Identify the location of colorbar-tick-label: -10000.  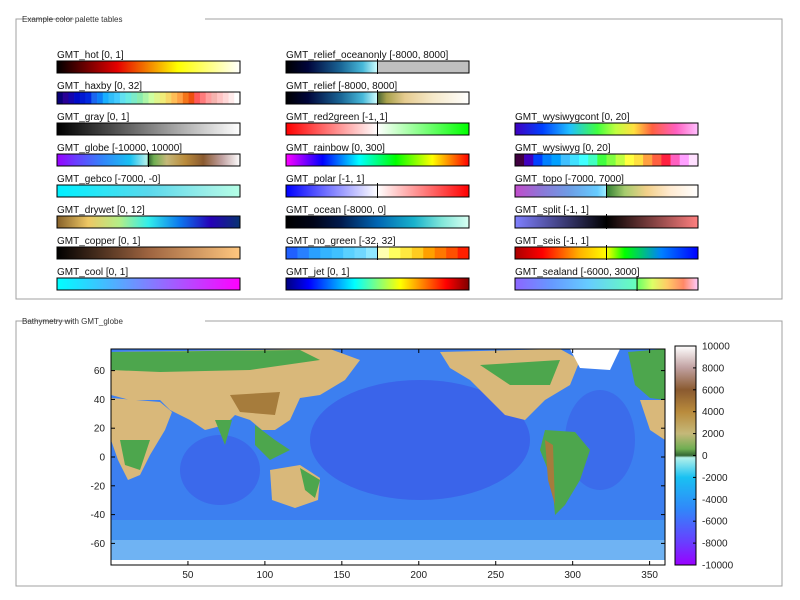
(718, 566).